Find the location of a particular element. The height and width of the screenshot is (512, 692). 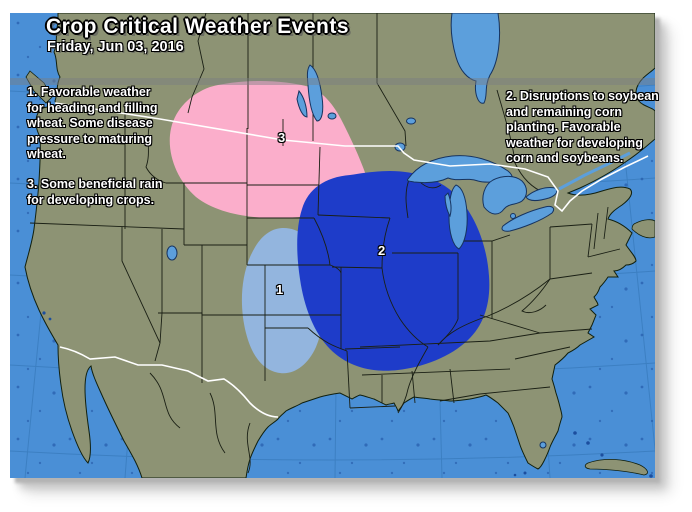

vancouver-island is located at coordinates (39, 87).